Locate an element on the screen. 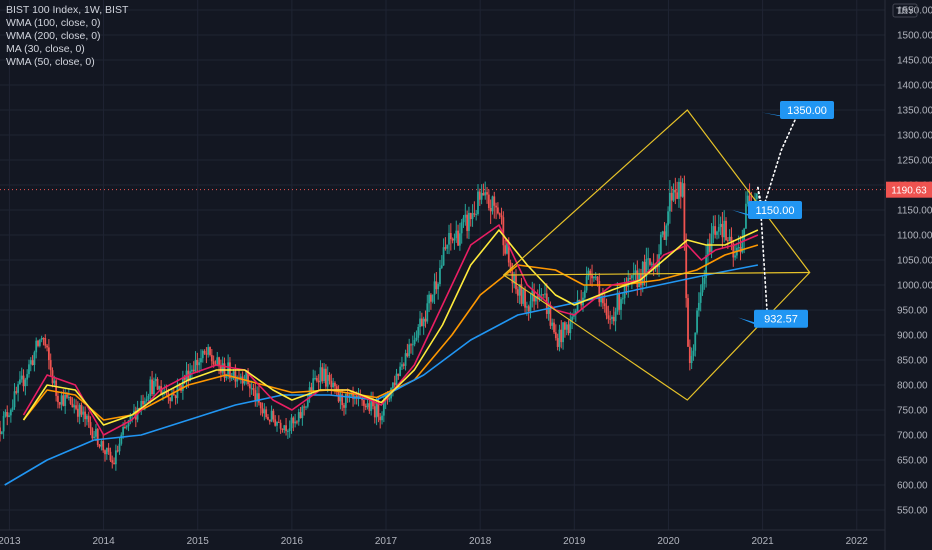  y-tick-label: 950.00 is located at coordinates (912, 311).